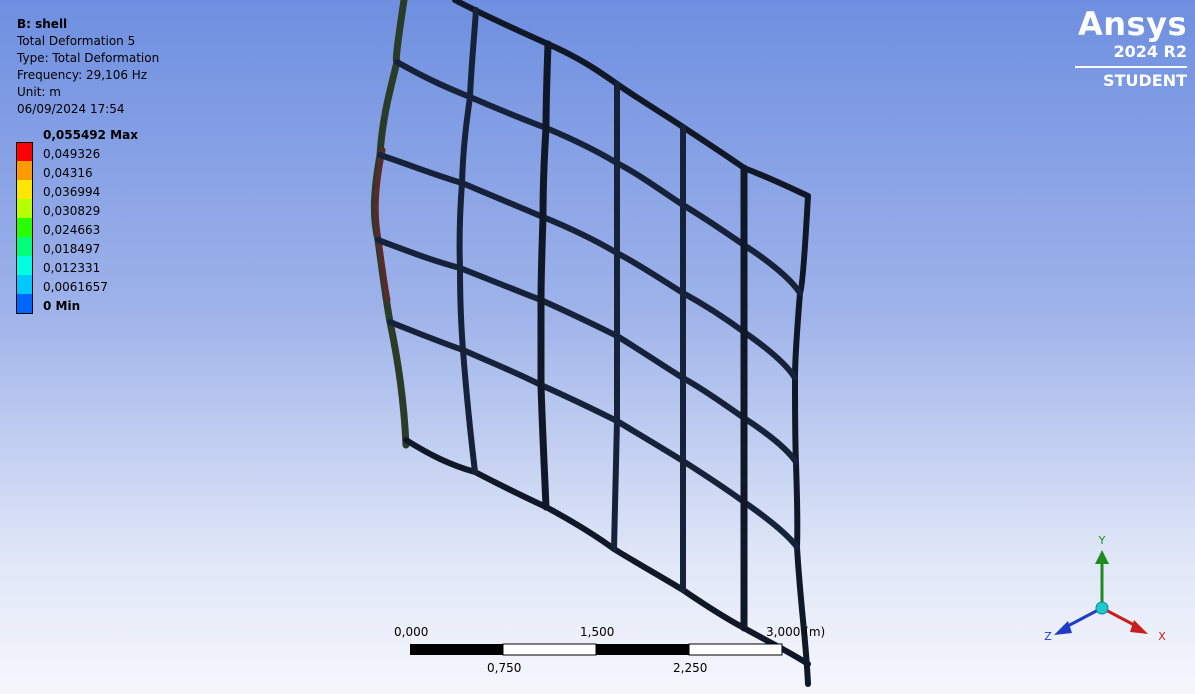 Image resolution: width=1195 pixels, height=694 pixels. Describe the element at coordinates (1162, 636) in the screenshot. I see `triad-x-label: X` at that location.